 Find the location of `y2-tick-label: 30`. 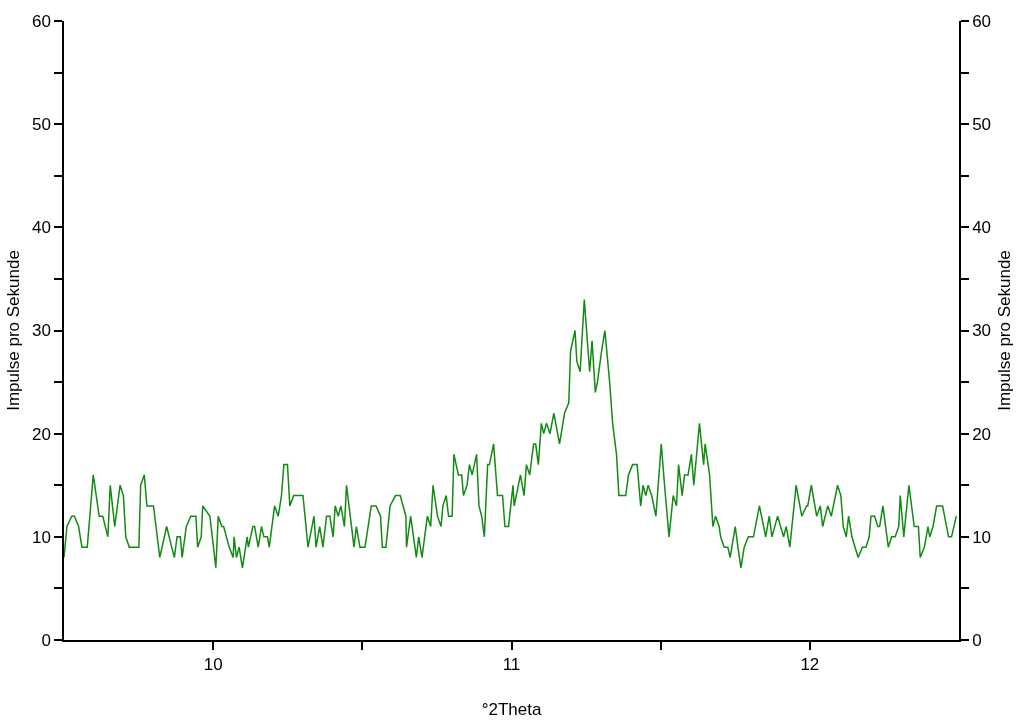

y2-tick-label: 30 is located at coordinates (982, 331).